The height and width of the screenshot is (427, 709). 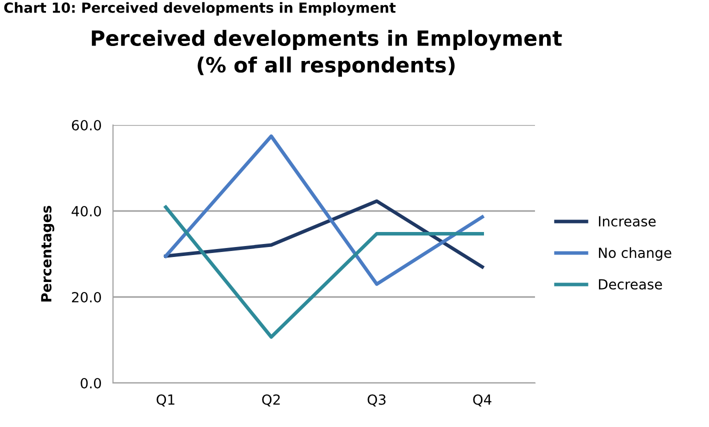 I want to click on y-tick-label: 40.0, so click(x=86, y=211).